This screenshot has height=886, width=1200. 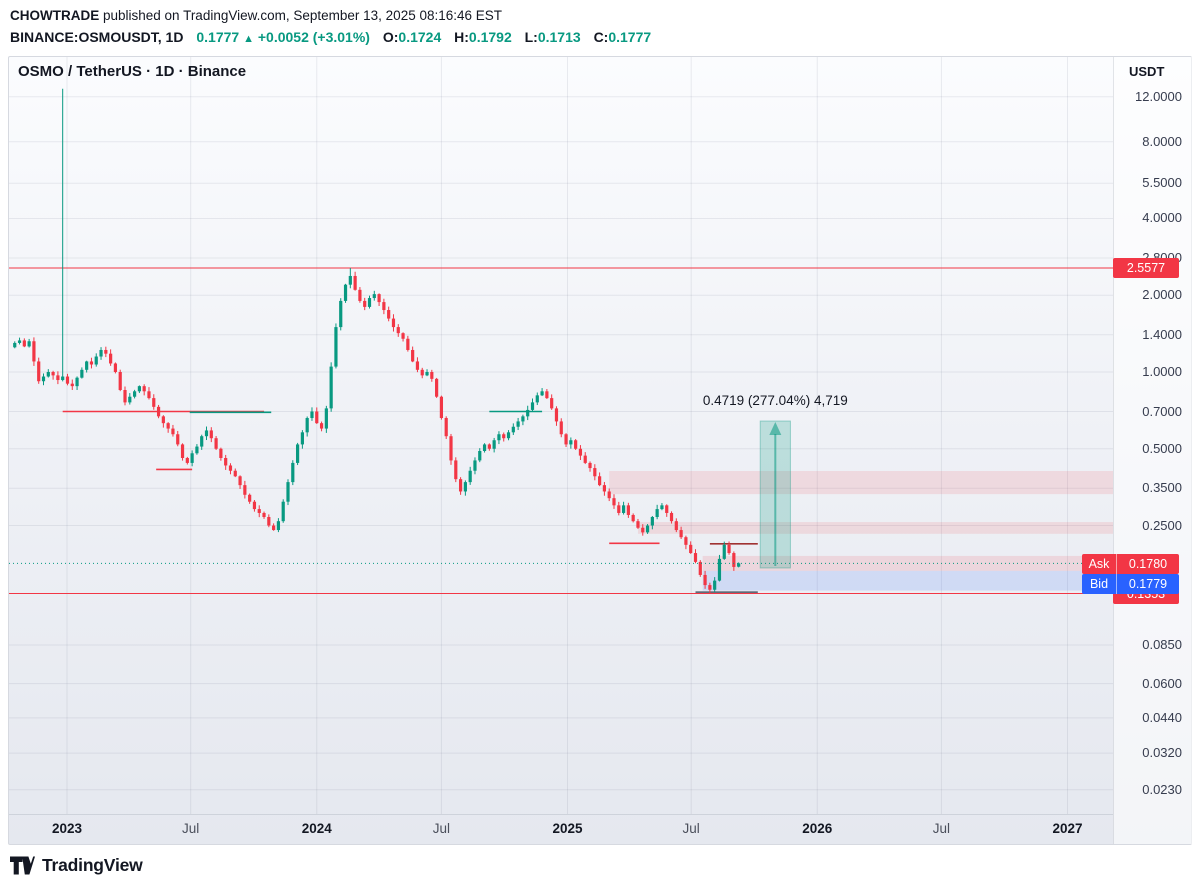 I want to click on time-axis-label: 2025, so click(x=567, y=828).